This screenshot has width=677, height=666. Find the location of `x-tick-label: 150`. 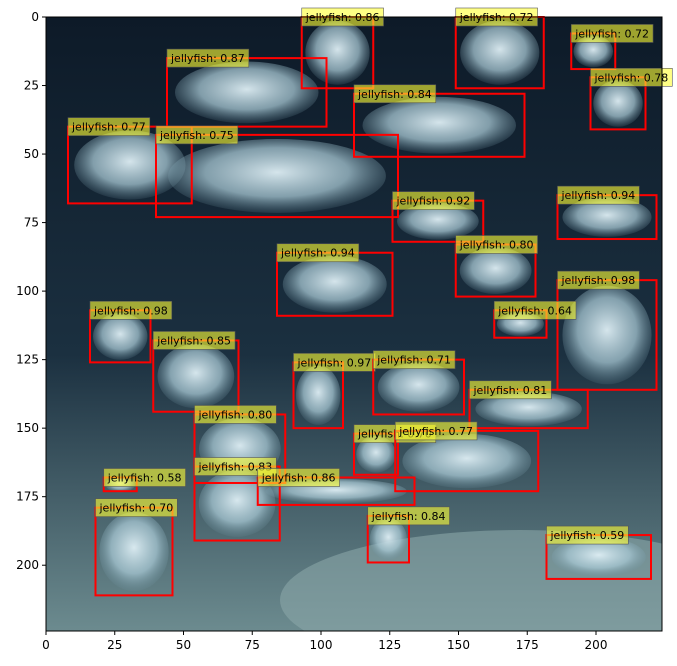

x-tick-label: 150 is located at coordinates (458, 645).